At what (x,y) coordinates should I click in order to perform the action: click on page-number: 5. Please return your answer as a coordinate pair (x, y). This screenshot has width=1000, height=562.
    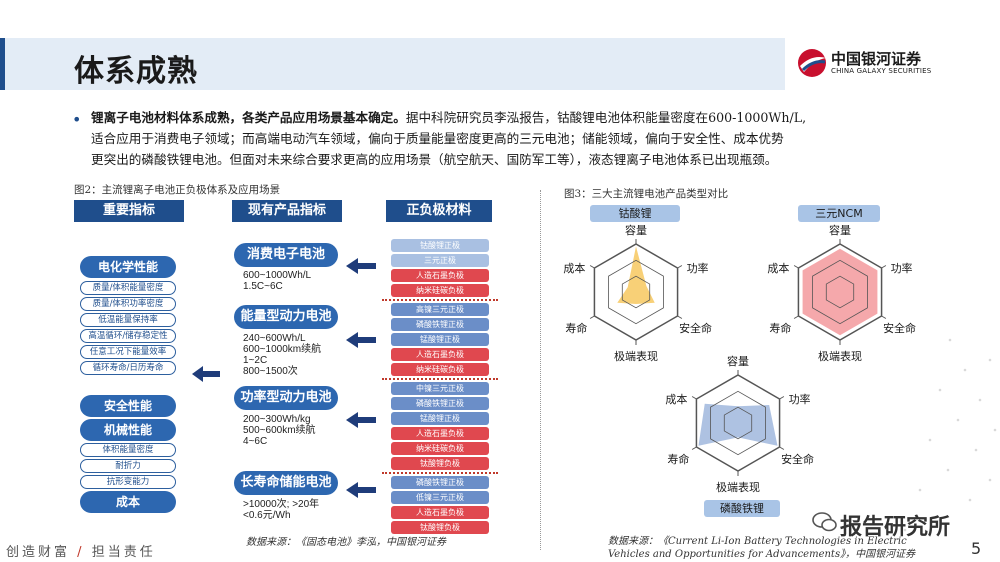
    Looking at the image, I should click on (976, 548).